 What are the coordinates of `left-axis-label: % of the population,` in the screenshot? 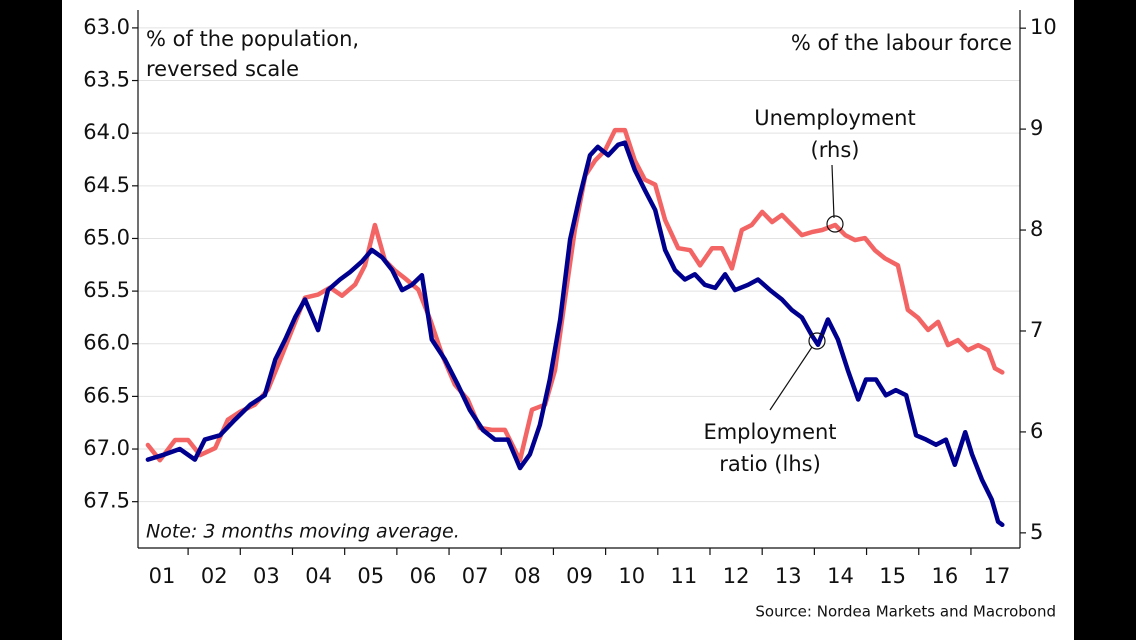 It's located at (252, 39).